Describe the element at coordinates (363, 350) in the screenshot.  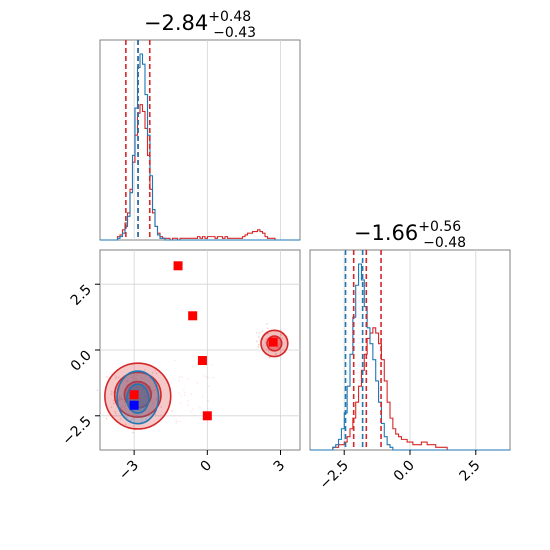
I see `hist-param2-quantiles` at that location.